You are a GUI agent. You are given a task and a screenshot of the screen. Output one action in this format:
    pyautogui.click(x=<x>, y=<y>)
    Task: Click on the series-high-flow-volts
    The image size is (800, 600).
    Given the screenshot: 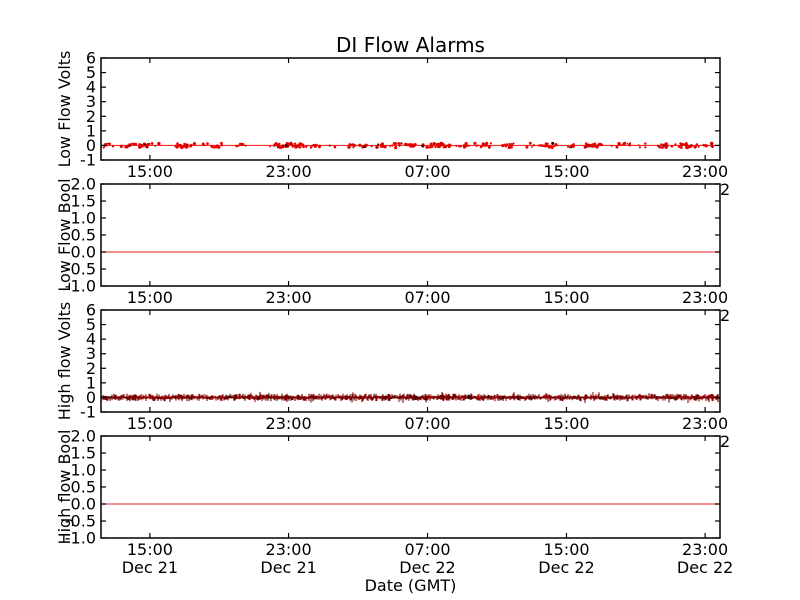 What is the action you would take?
    pyautogui.click(x=410, y=397)
    